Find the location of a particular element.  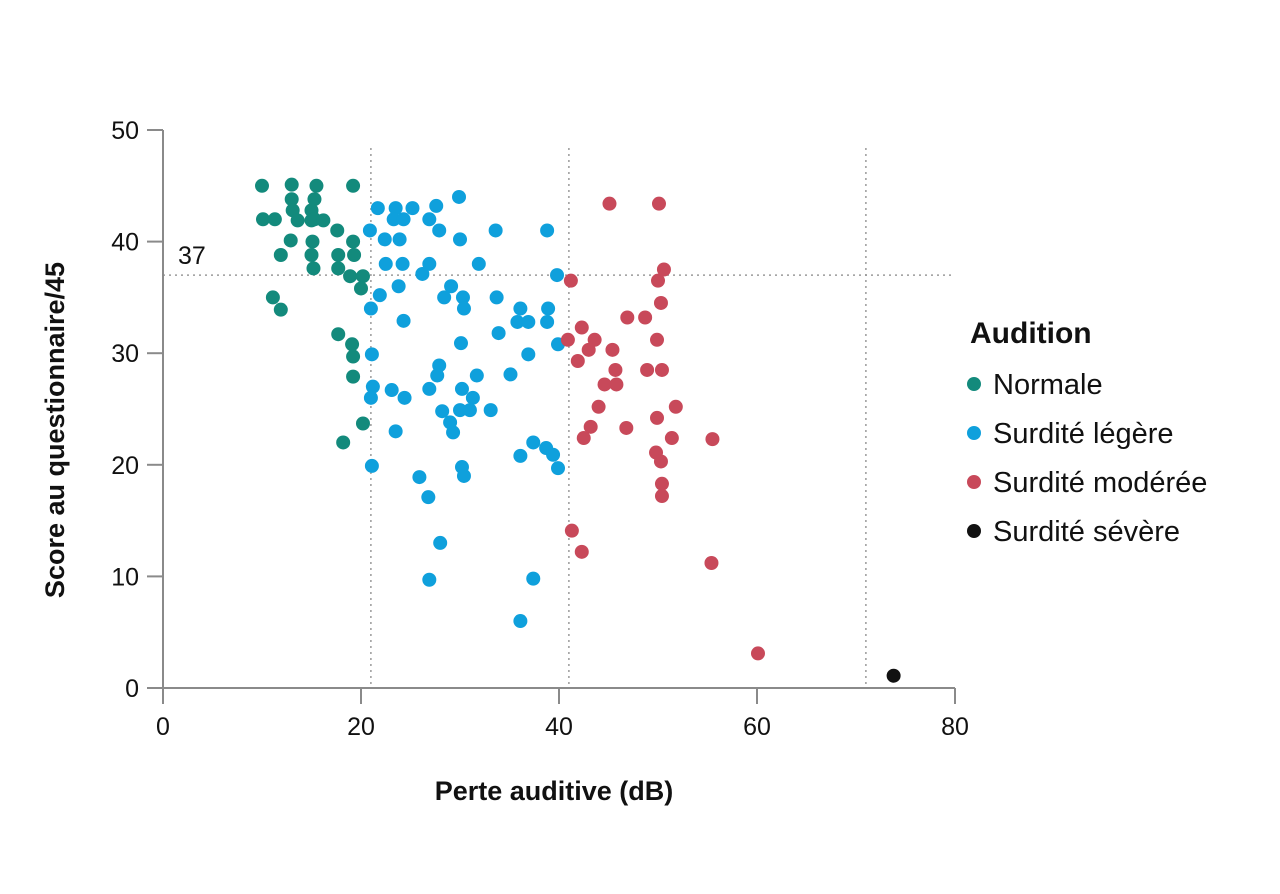

legend-title: Audition is located at coordinates (1031, 333).